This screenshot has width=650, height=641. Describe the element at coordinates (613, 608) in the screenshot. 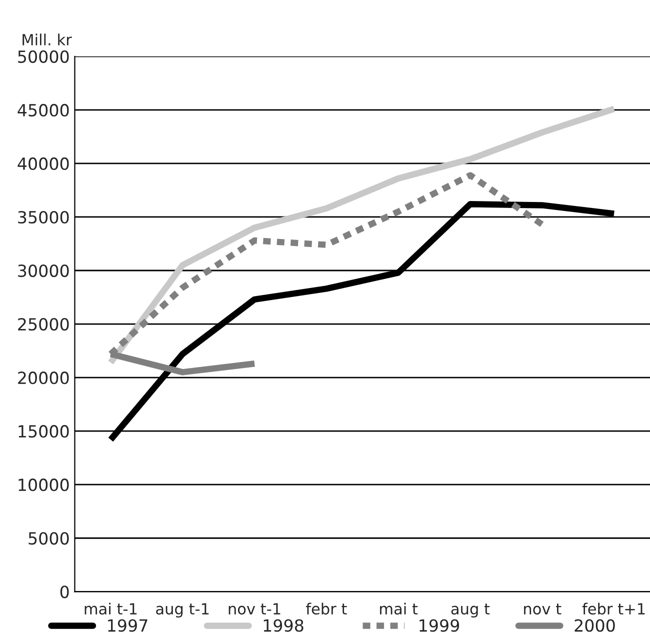

I see `x-tick-label: febr t+1` at that location.